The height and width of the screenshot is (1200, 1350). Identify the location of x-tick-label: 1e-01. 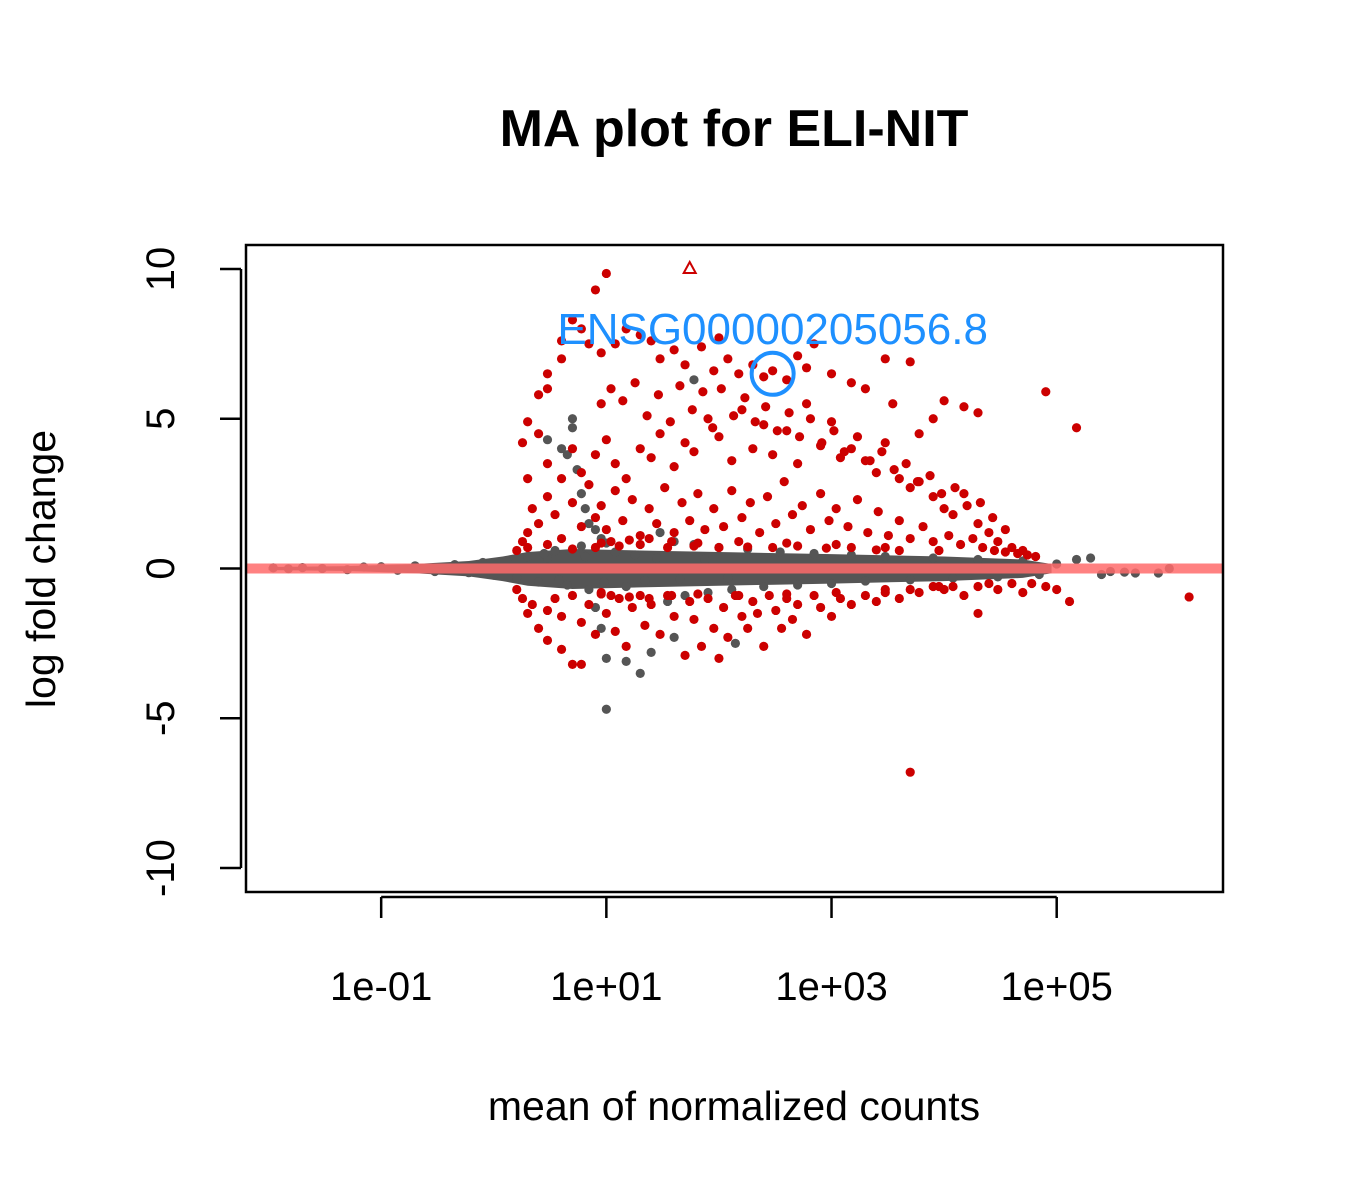
(381, 987).